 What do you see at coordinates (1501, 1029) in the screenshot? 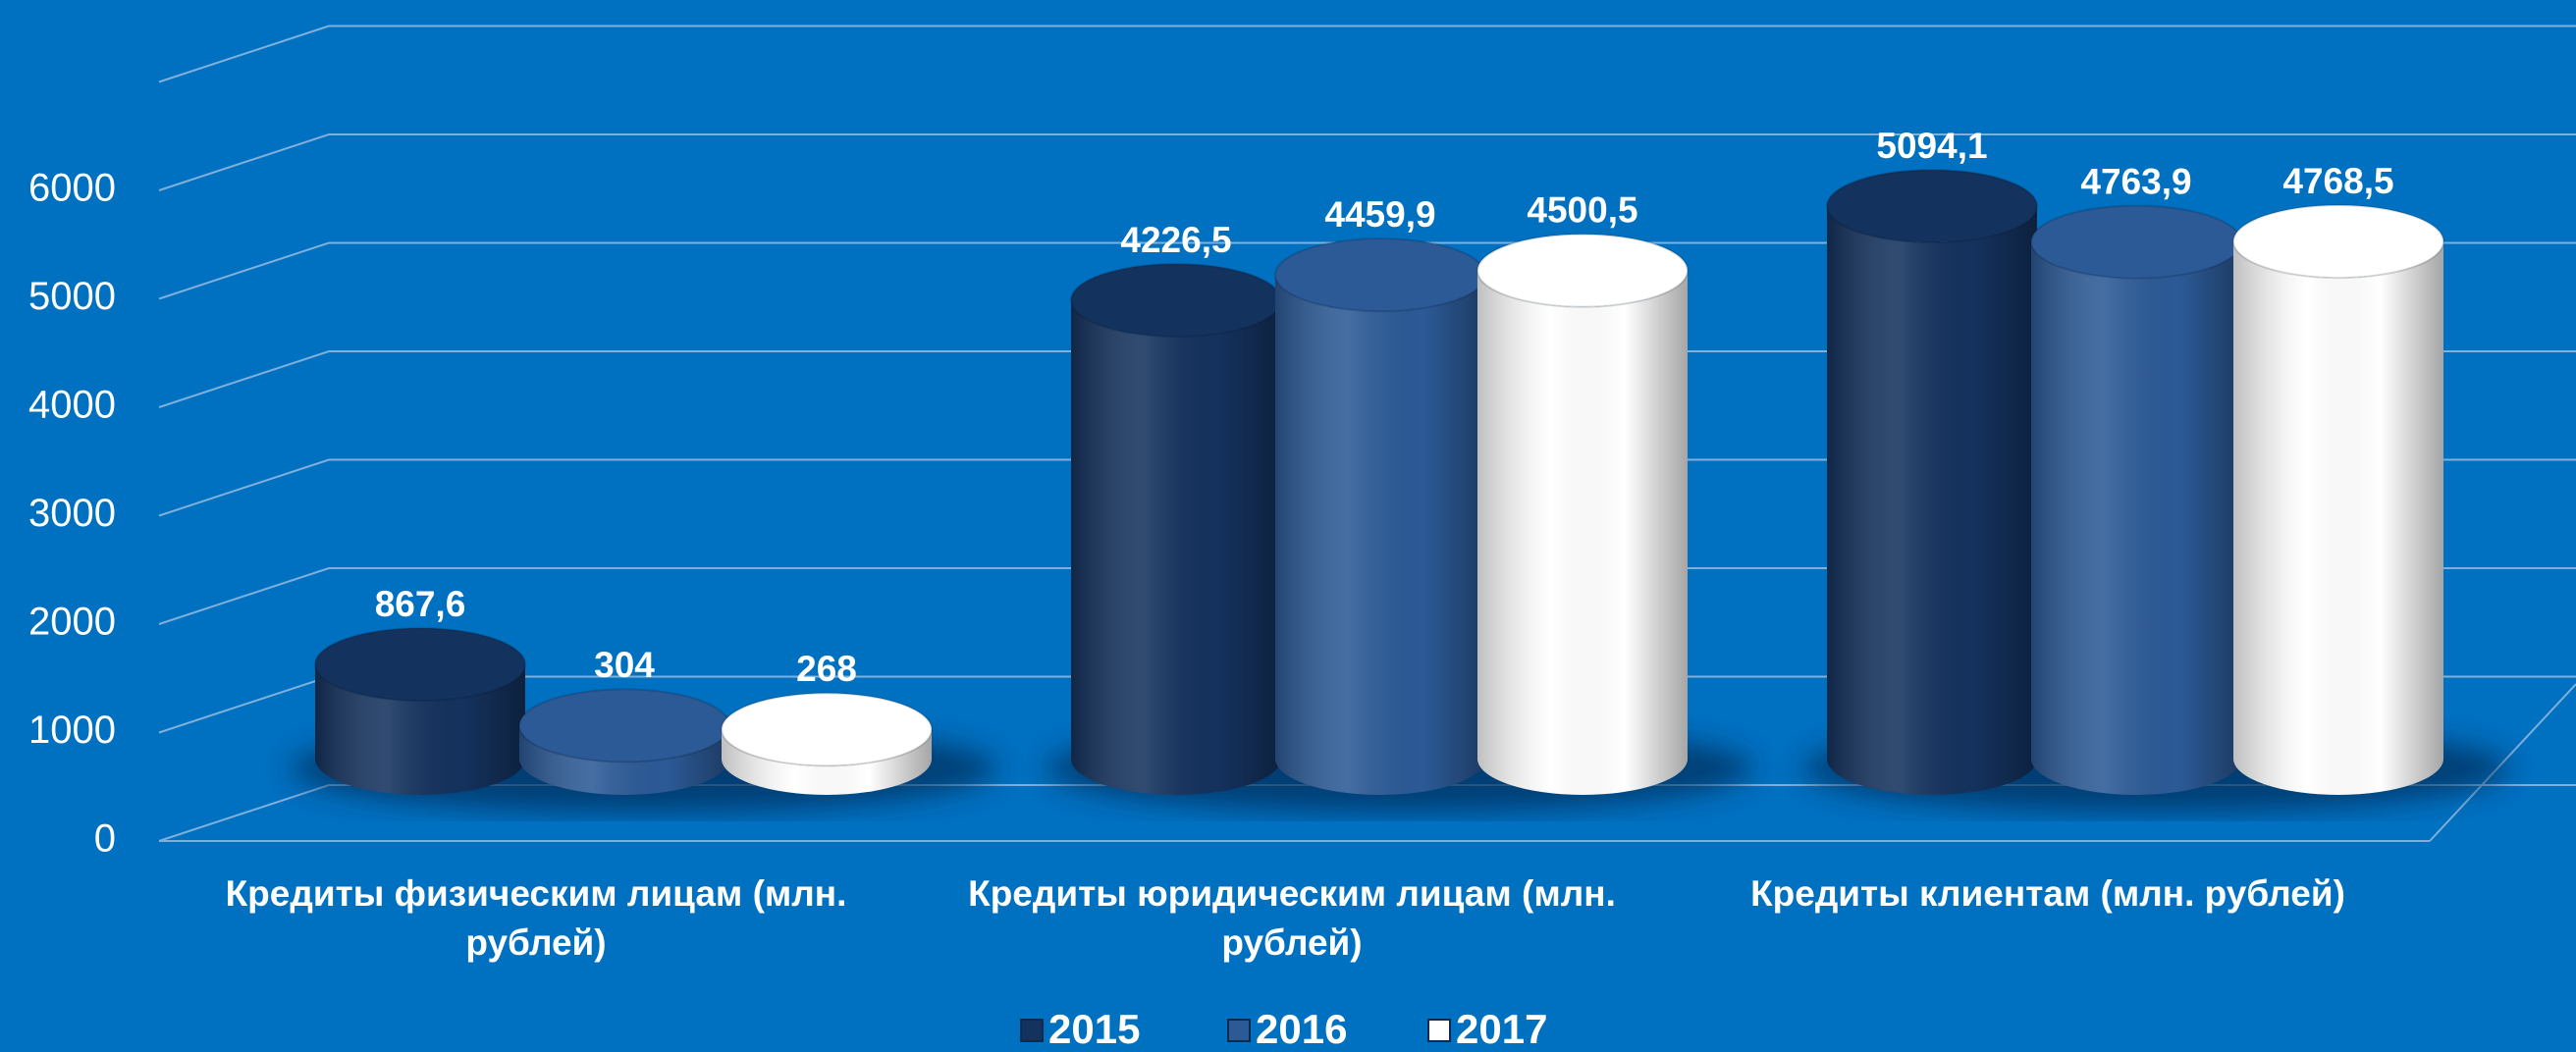
I see `legend-label: 2017` at bounding box center [1501, 1029].